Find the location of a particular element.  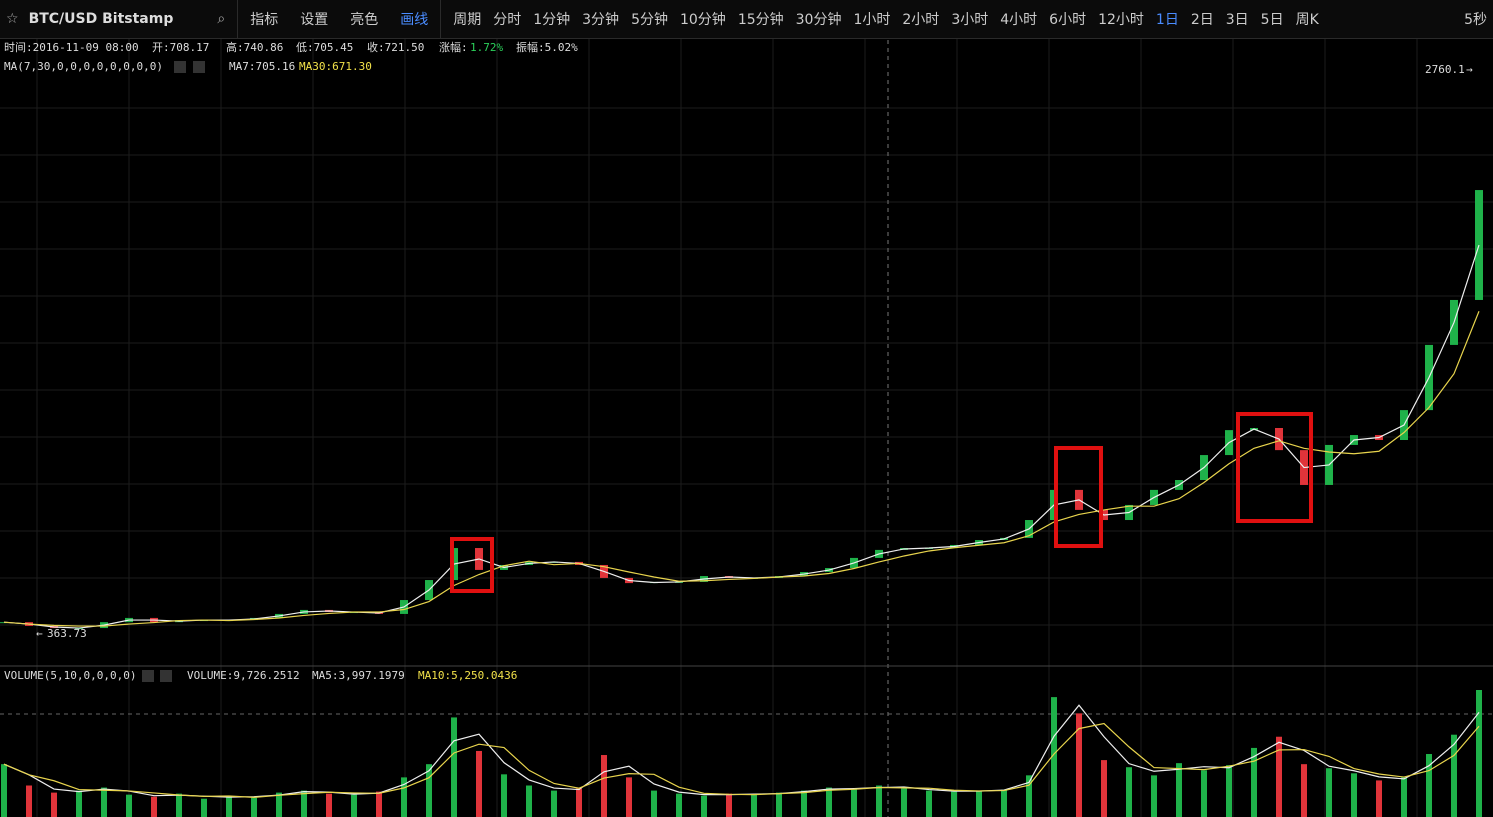

period: 3日 is located at coordinates (1237, 20).